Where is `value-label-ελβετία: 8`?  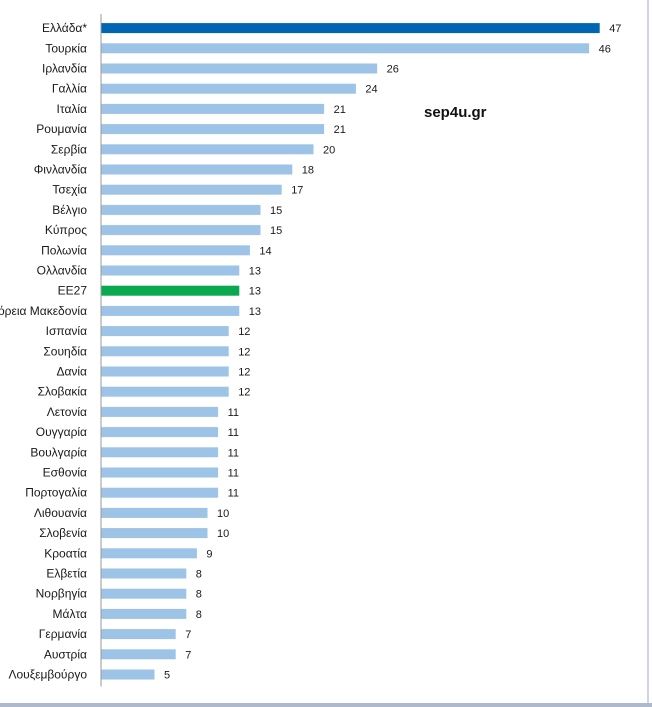 value-label-ελβετία: 8 is located at coordinates (199, 575).